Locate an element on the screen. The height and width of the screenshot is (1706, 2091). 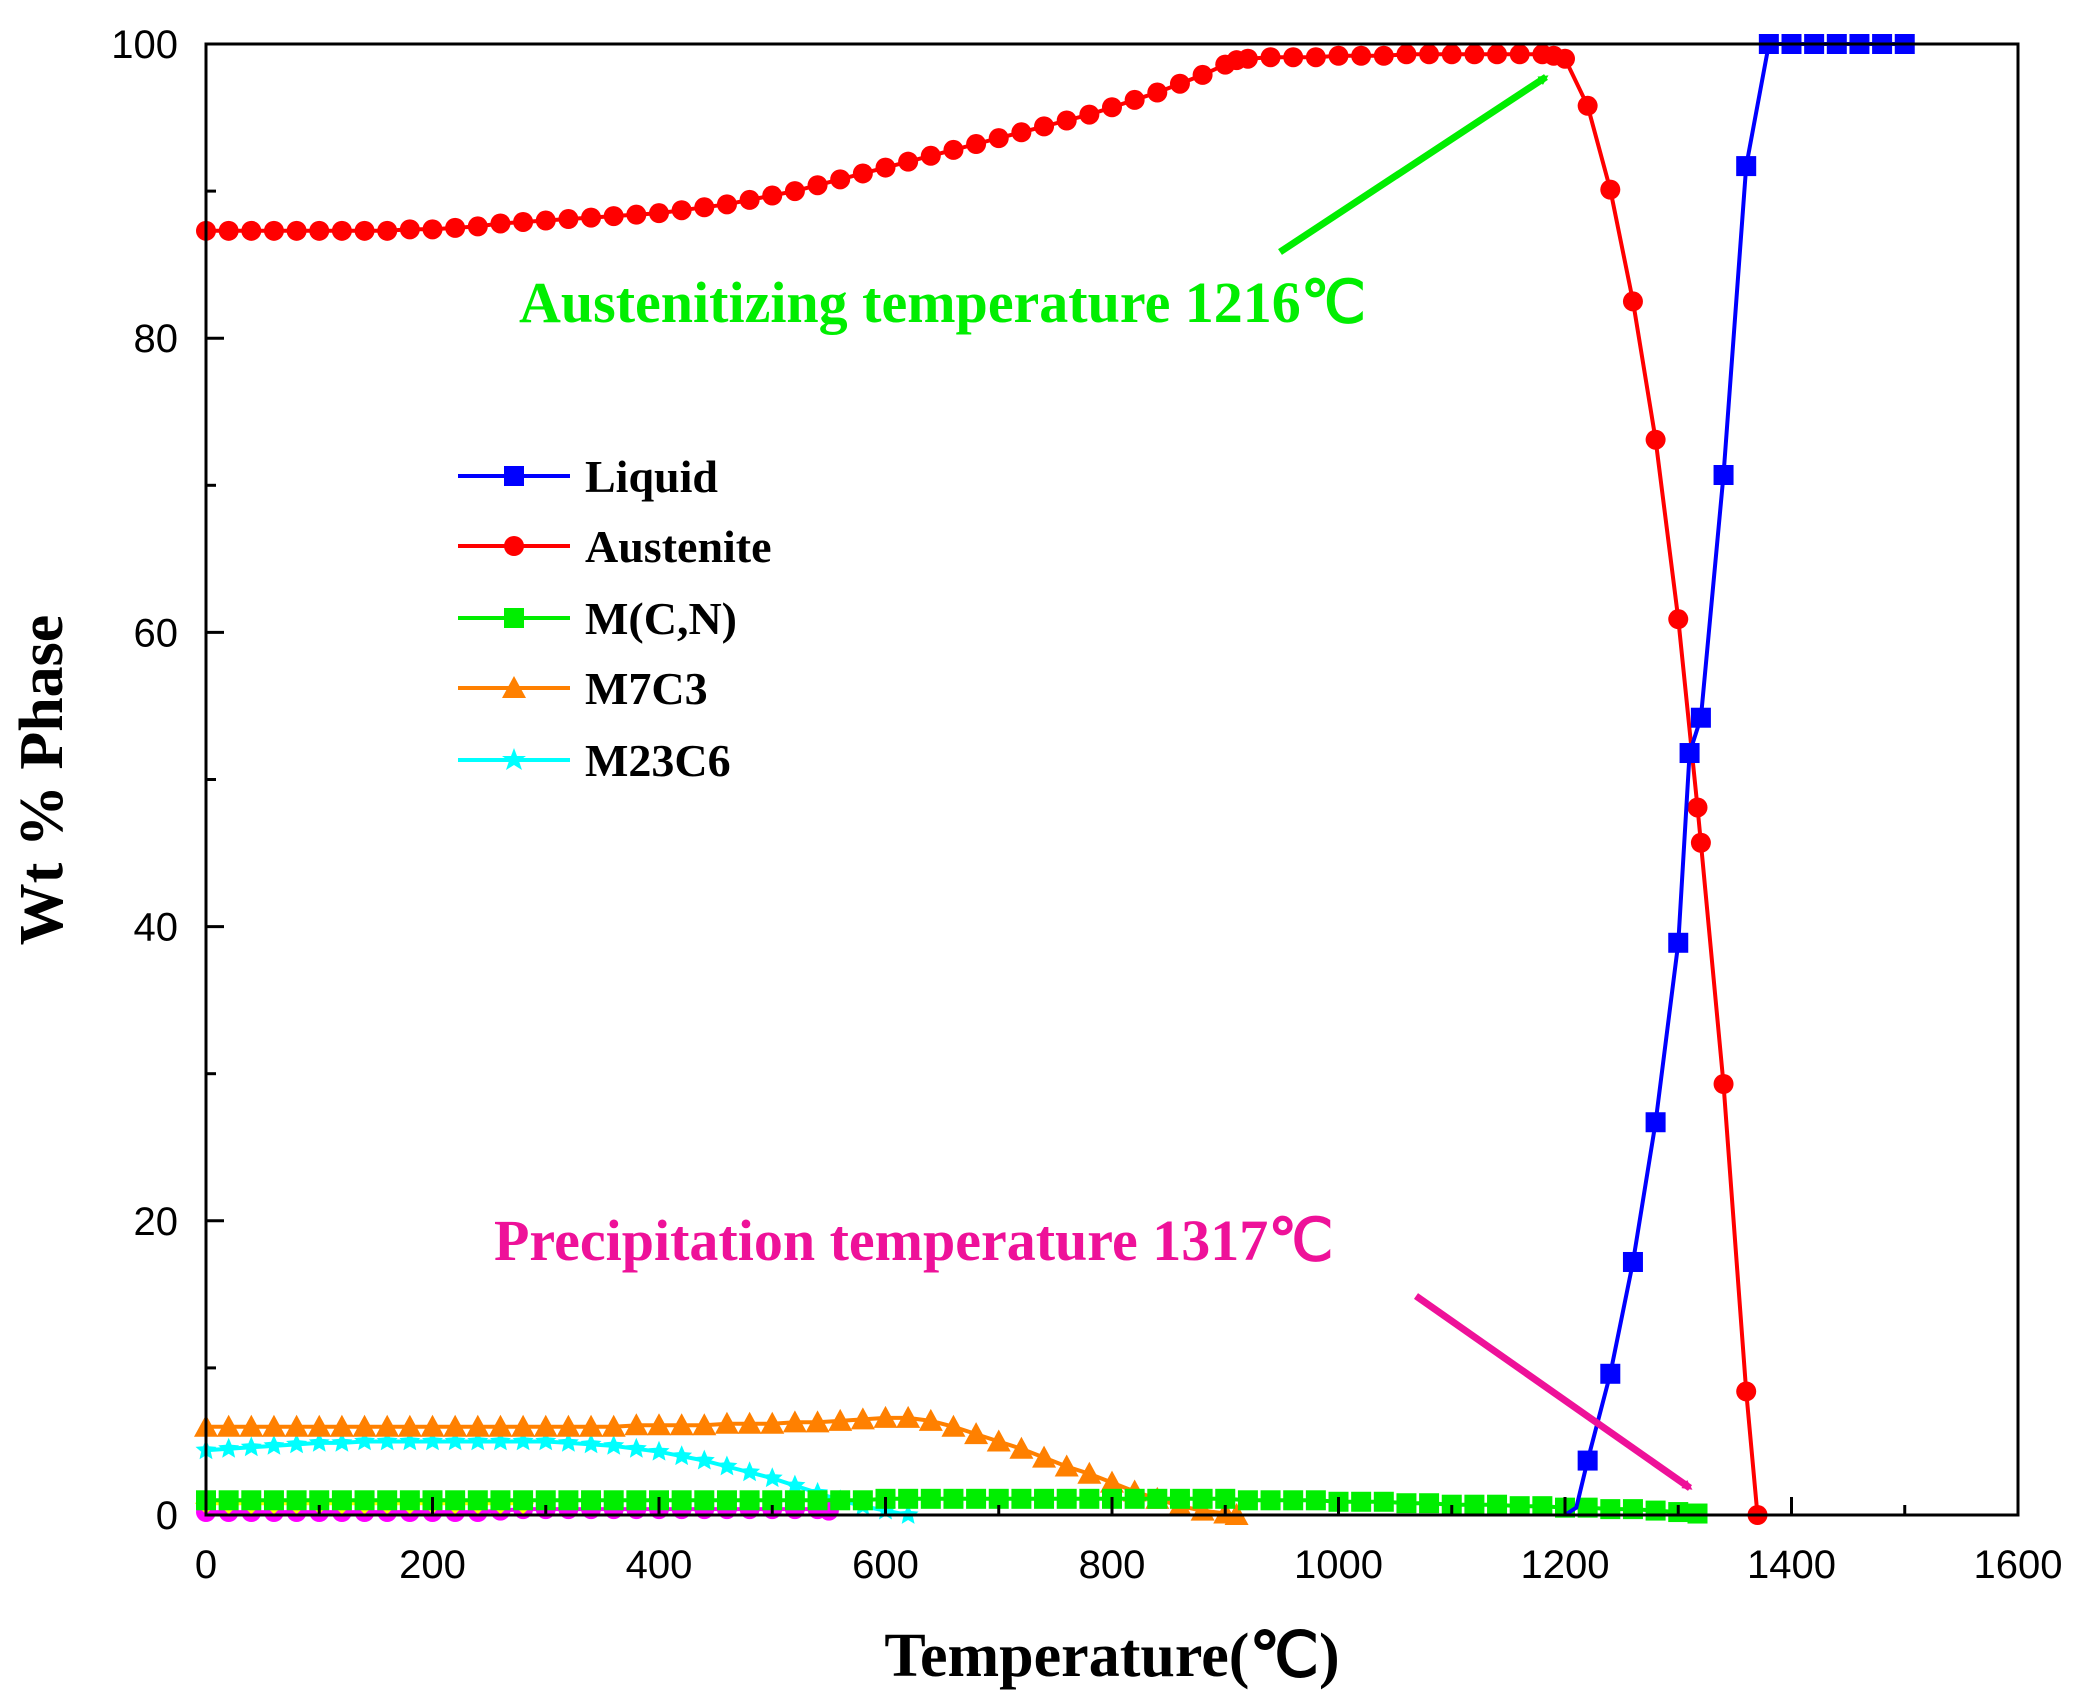
x-tick-label: 1000 is located at coordinates (1338, 1565).